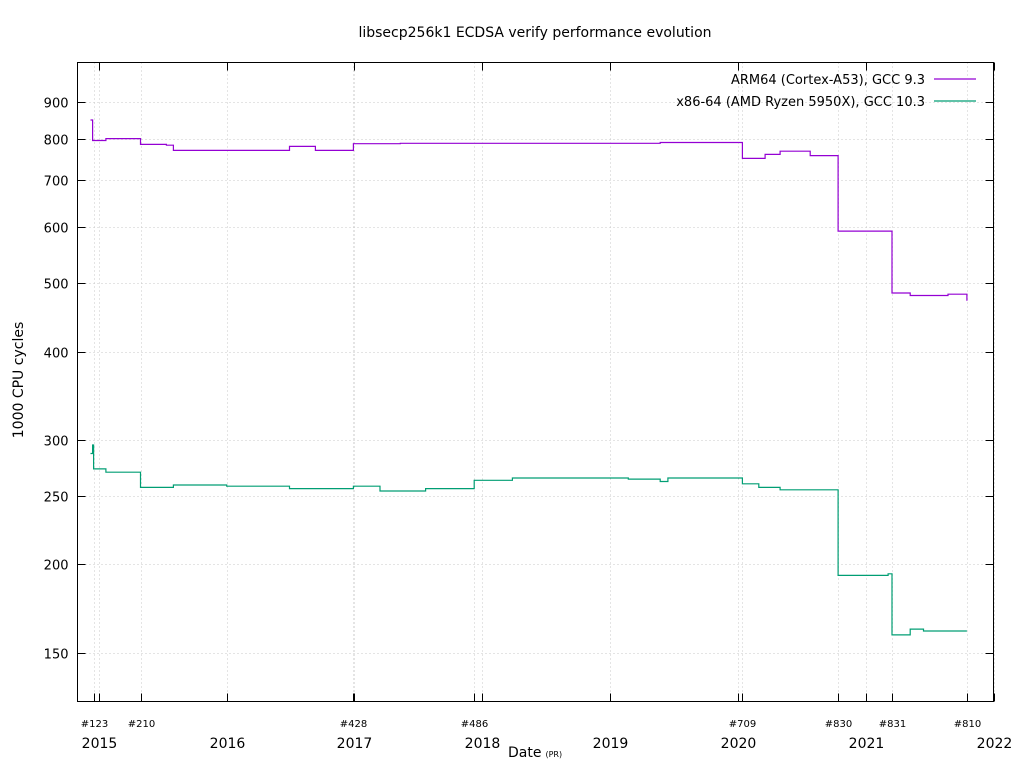  Describe the element at coordinates (355, 744) in the screenshot. I see `x-year-label: 2017` at that location.